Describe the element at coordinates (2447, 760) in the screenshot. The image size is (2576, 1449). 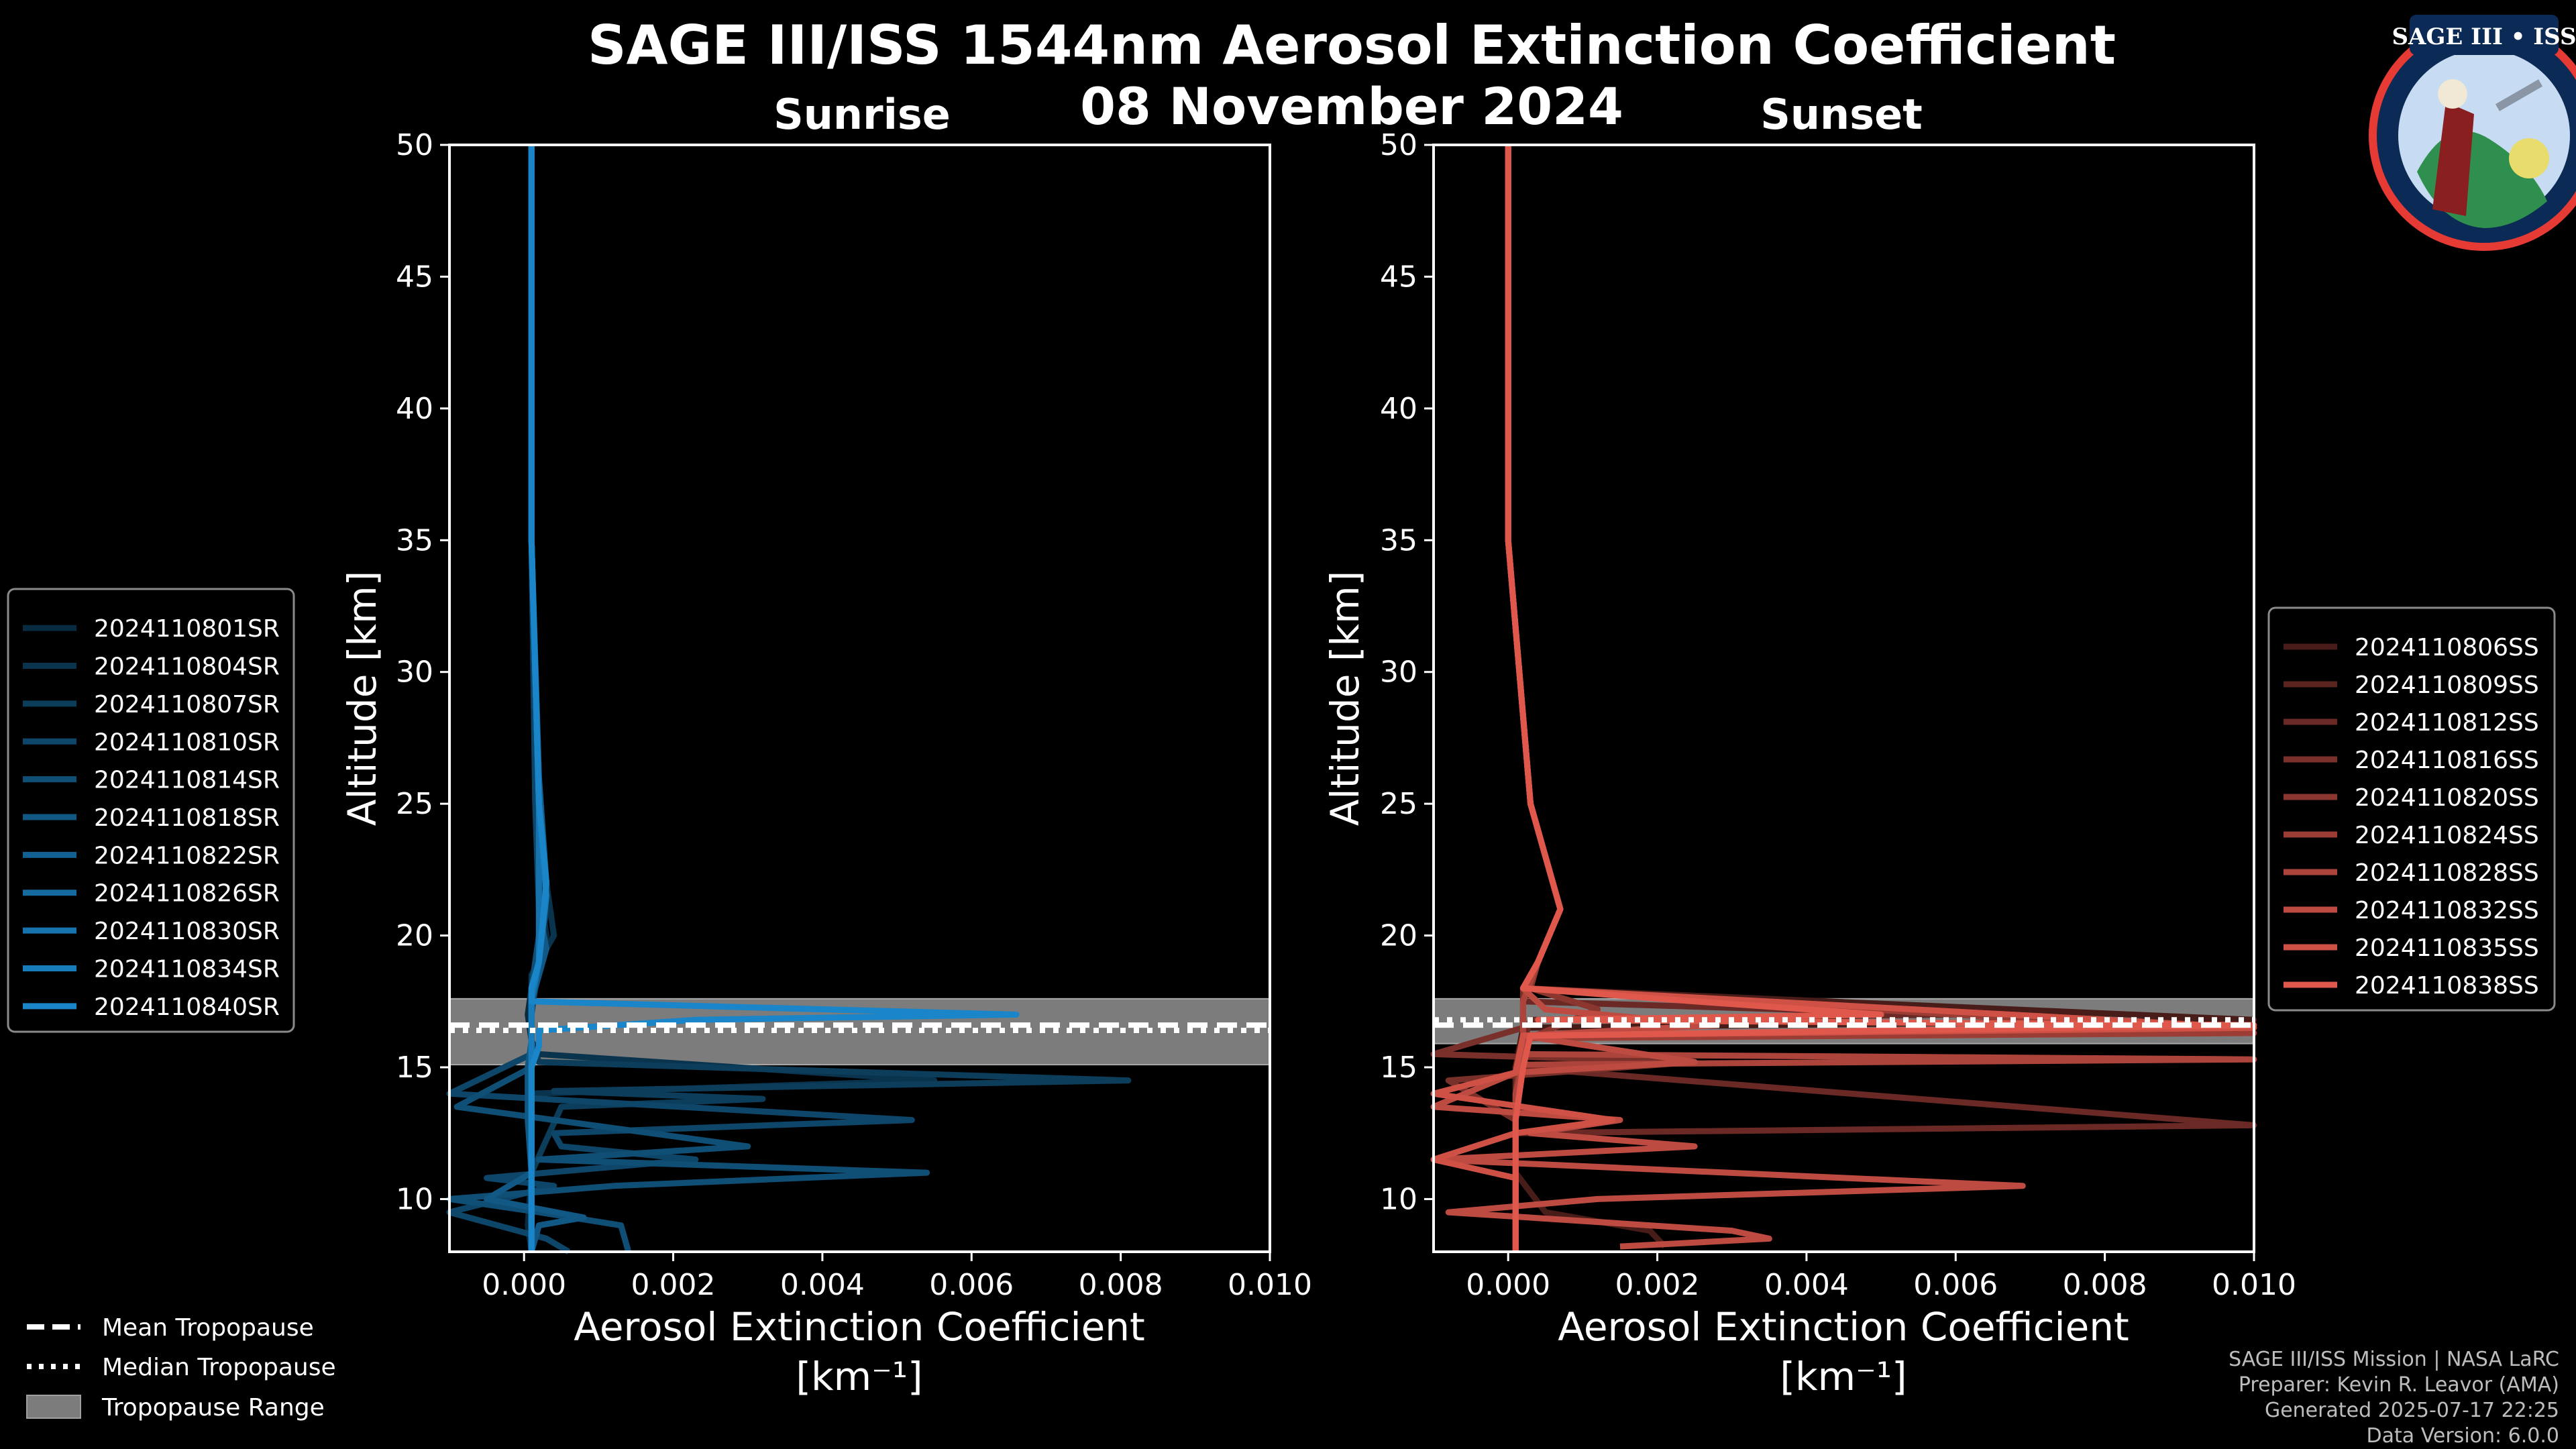
I see `sunset-legend-label: 2024110816SS` at that location.